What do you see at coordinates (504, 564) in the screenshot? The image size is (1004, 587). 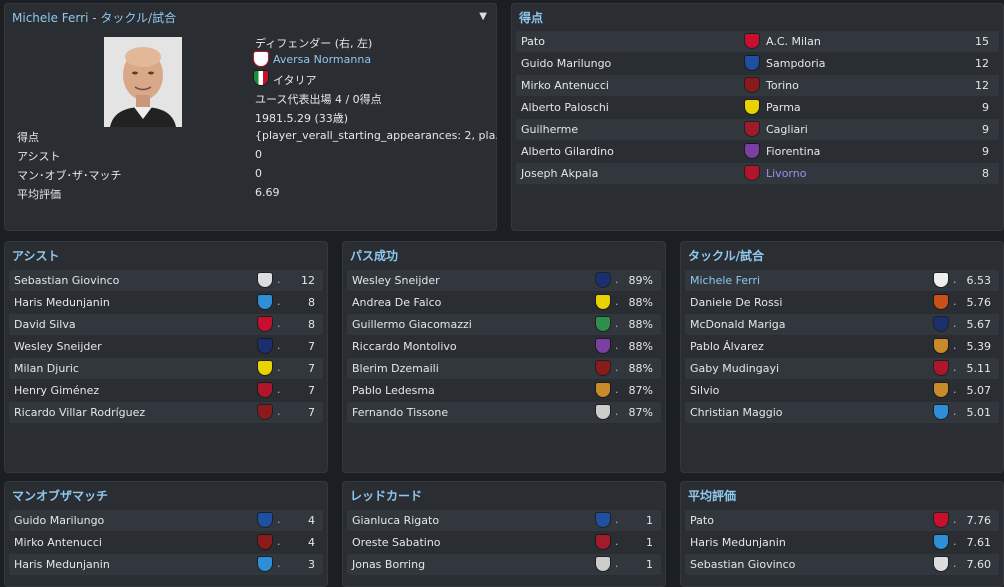 I see `redcards-row: Jonas Borring. 1` at bounding box center [504, 564].